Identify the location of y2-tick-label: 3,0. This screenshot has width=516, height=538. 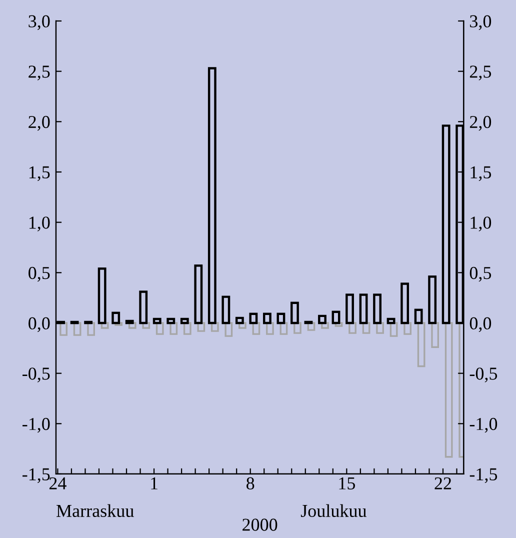
(481, 22).